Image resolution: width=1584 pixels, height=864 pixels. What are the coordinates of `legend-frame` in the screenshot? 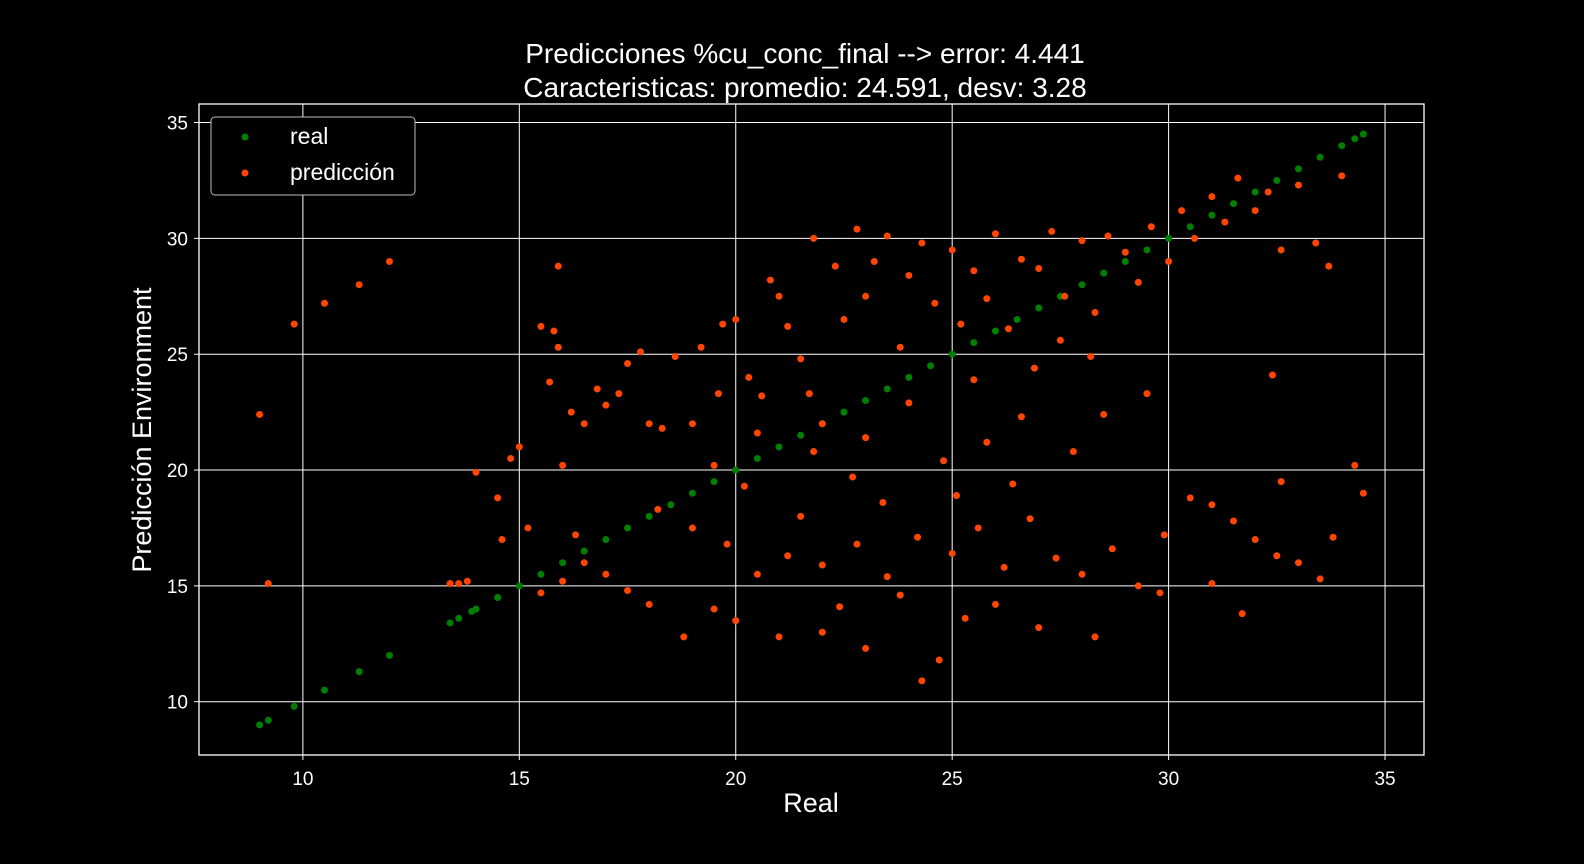 It's located at (313, 156).